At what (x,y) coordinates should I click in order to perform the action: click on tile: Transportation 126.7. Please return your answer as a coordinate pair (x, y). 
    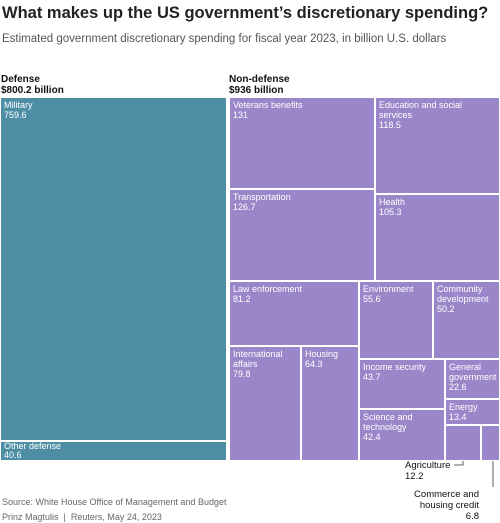
    Looking at the image, I should click on (302, 235).